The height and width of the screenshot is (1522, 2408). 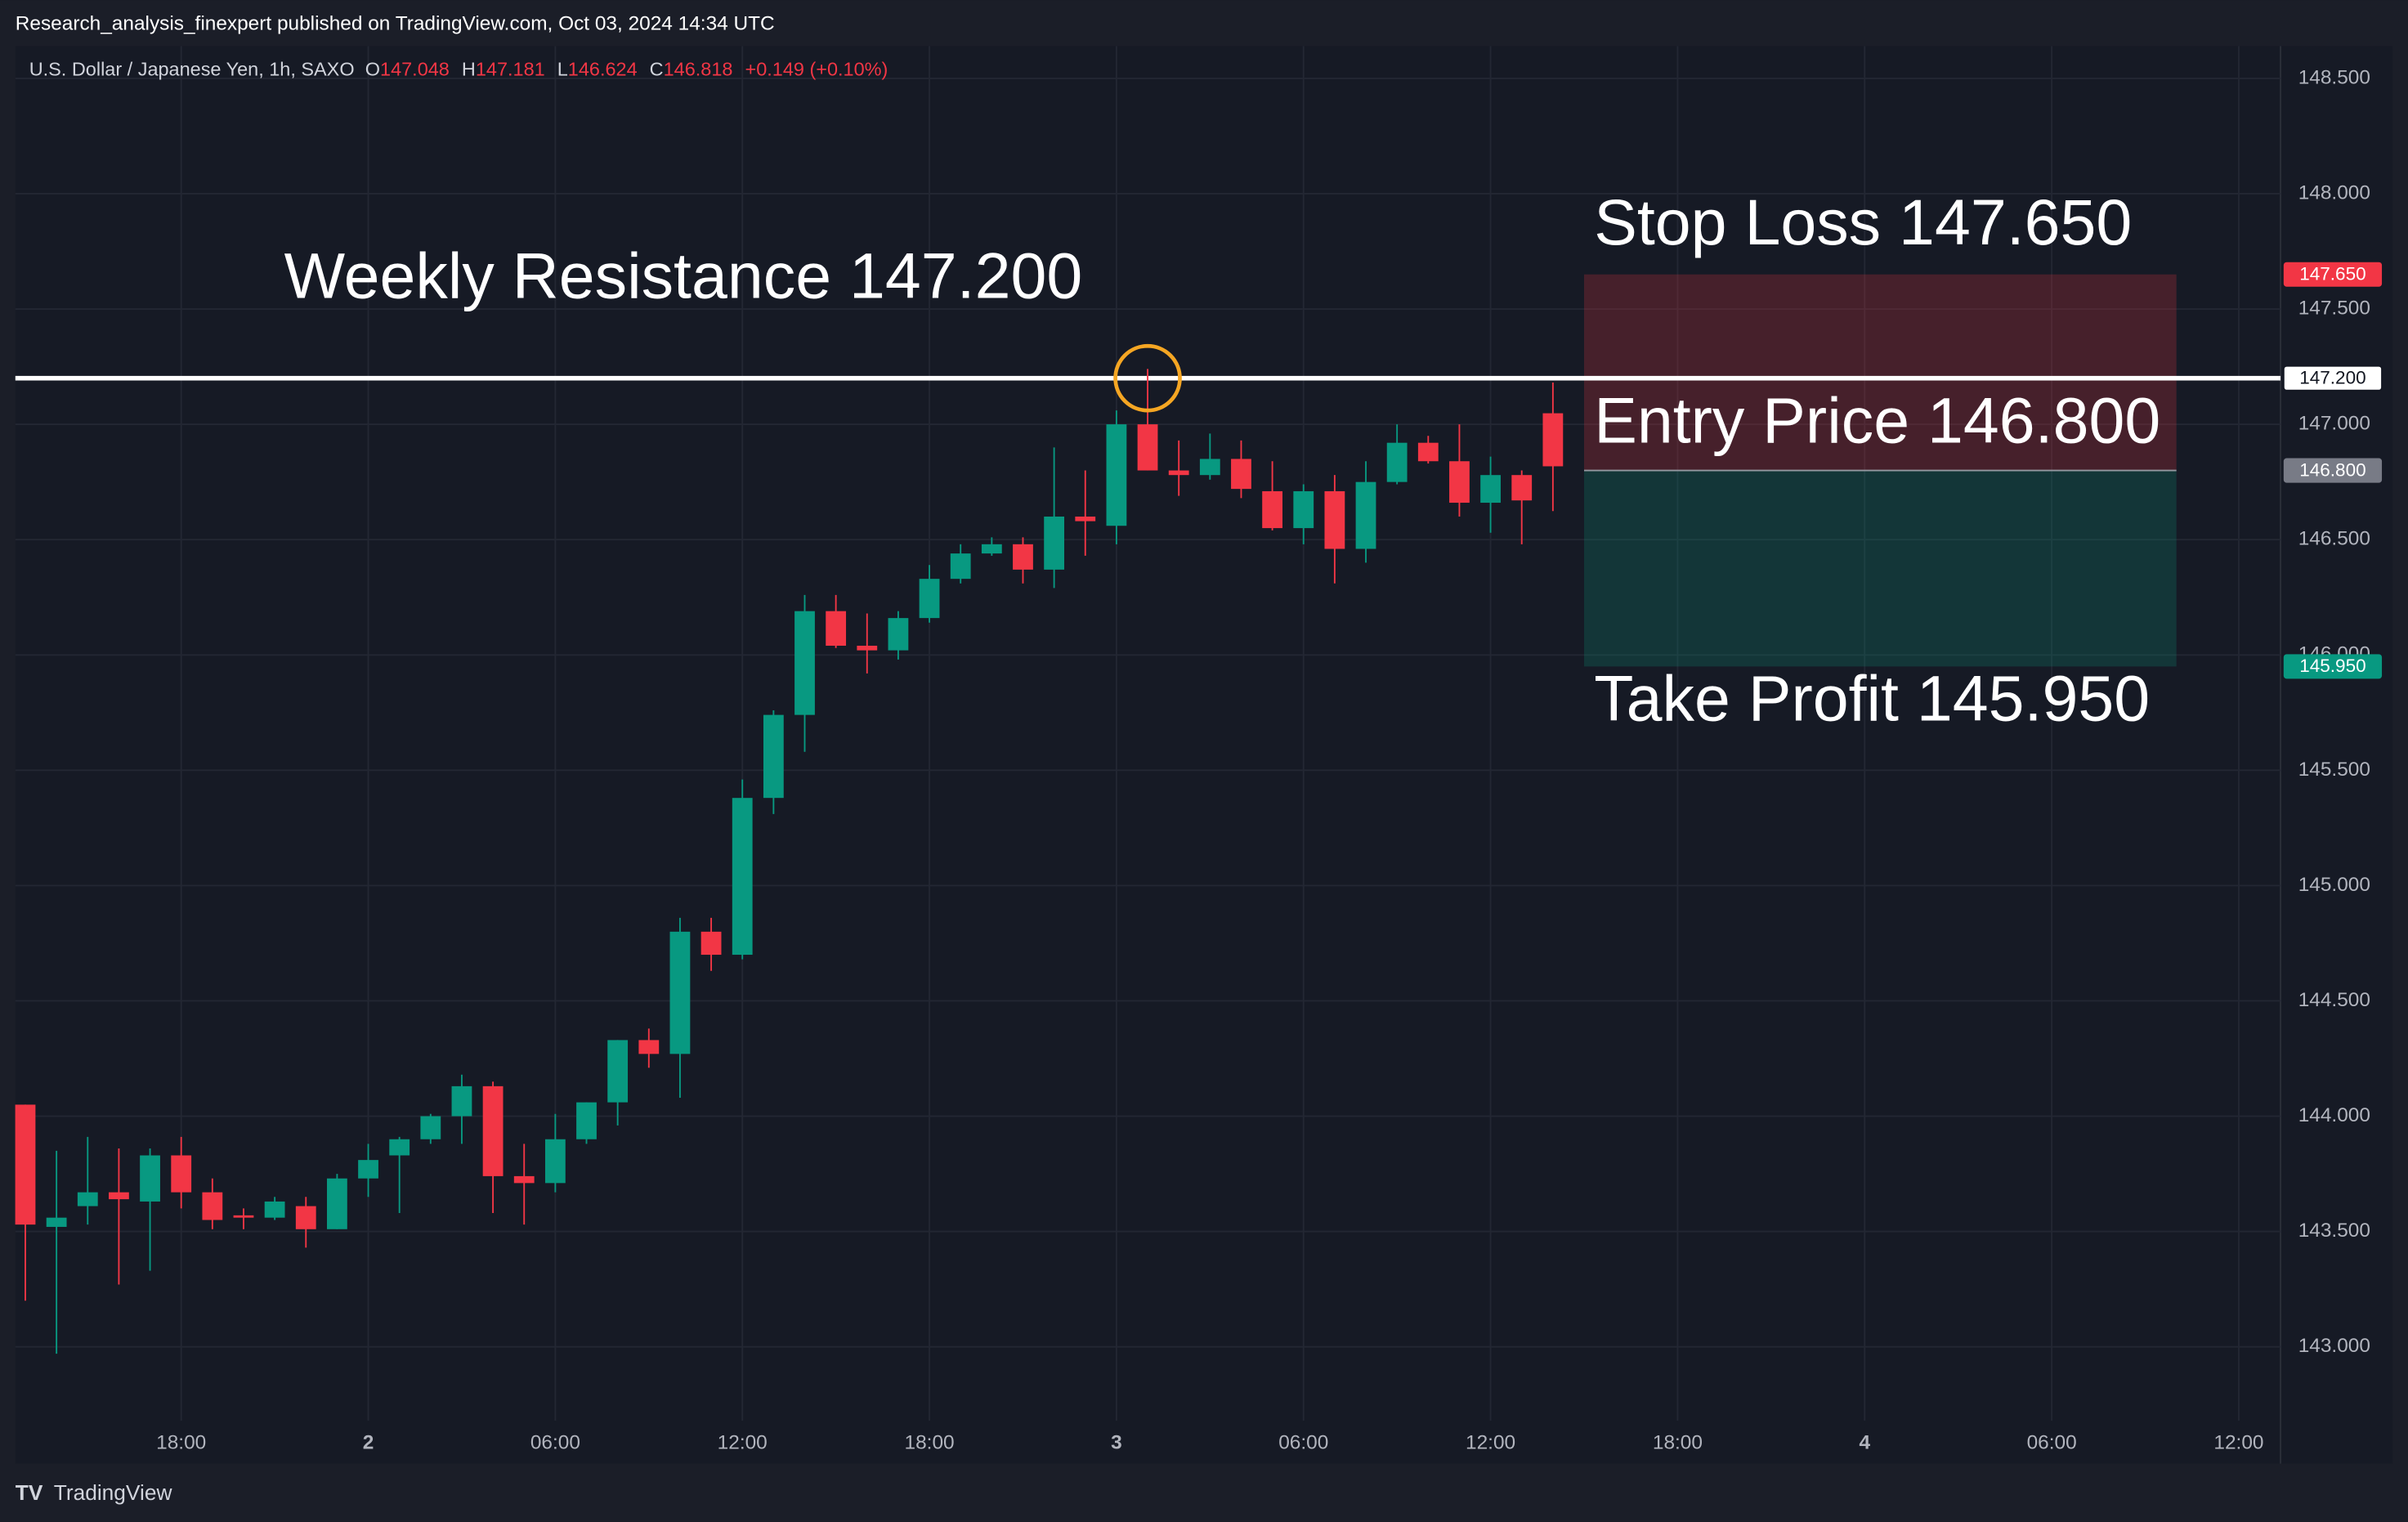 What do you see at coordinates (698, 69) in the screenshot?
I see `legend-value: 146.818` at bounding box center [698, 69].